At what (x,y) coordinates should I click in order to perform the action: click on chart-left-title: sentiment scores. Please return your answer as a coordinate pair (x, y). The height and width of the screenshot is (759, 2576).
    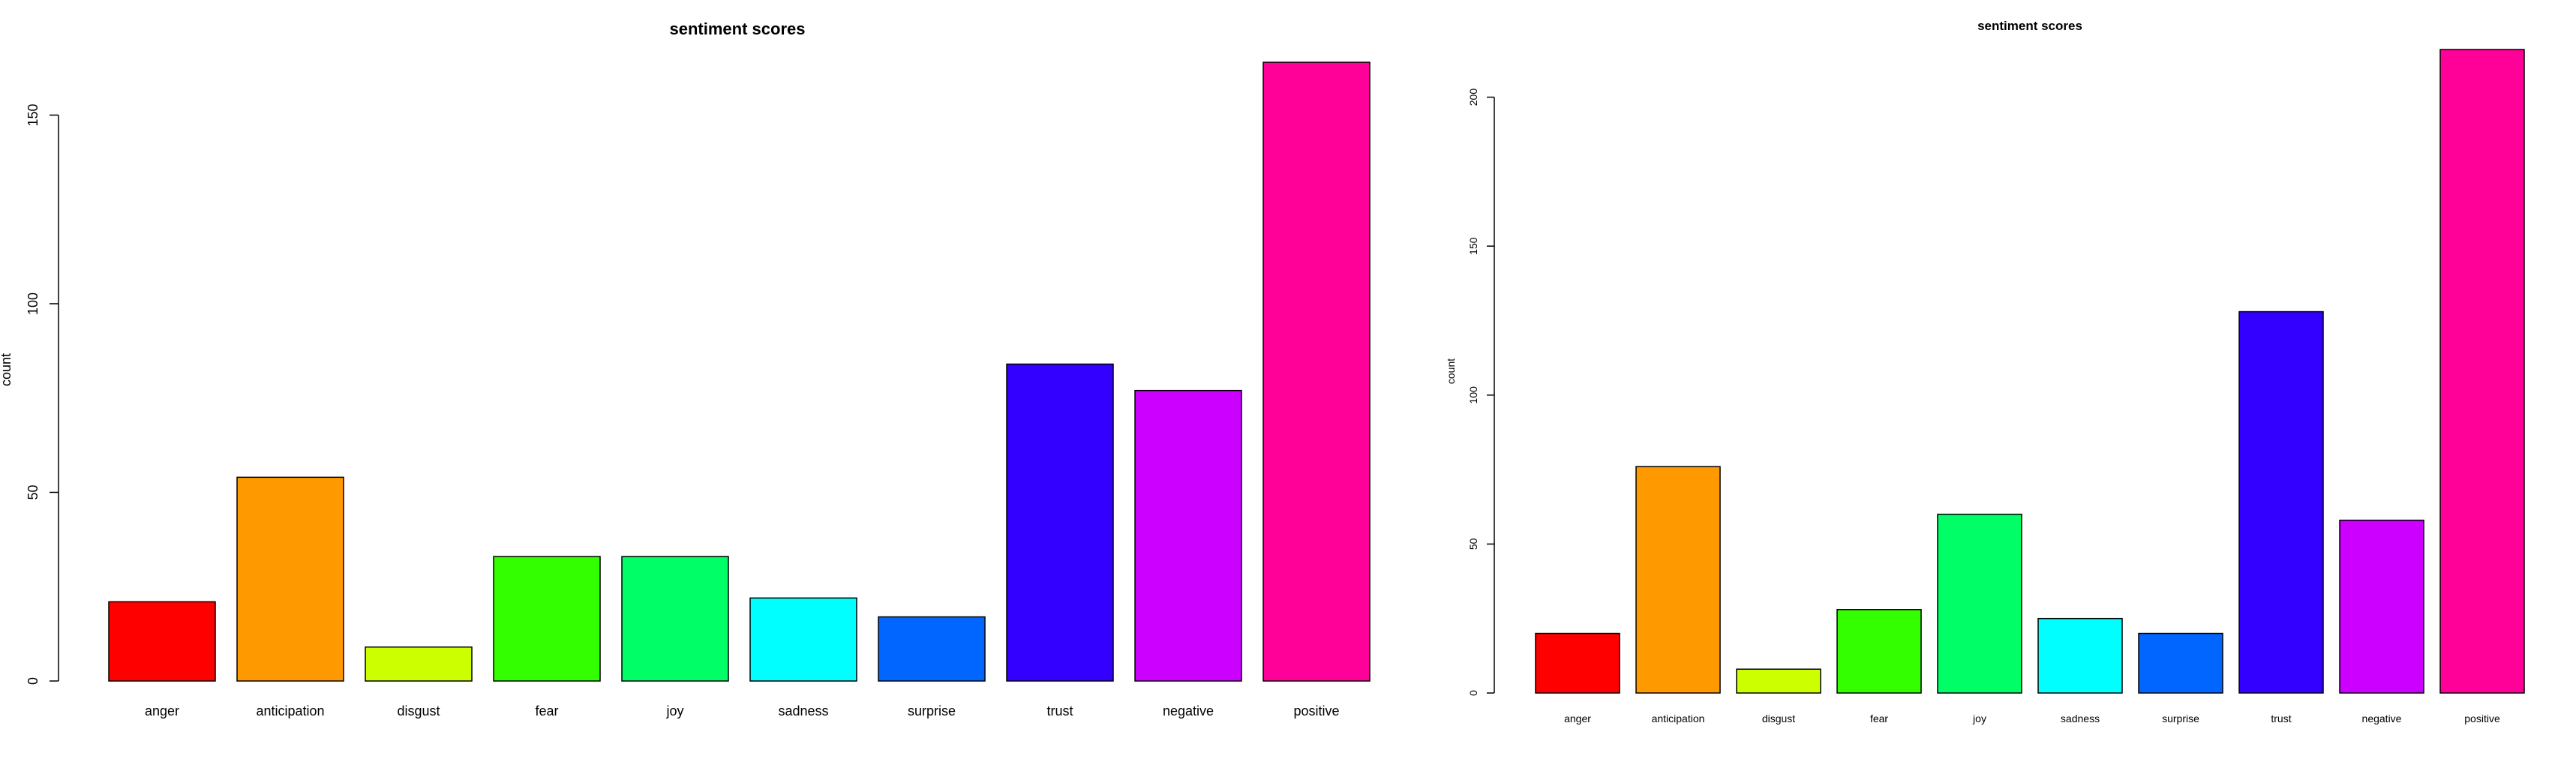
    Looking at the image, I should click on (738, 29).